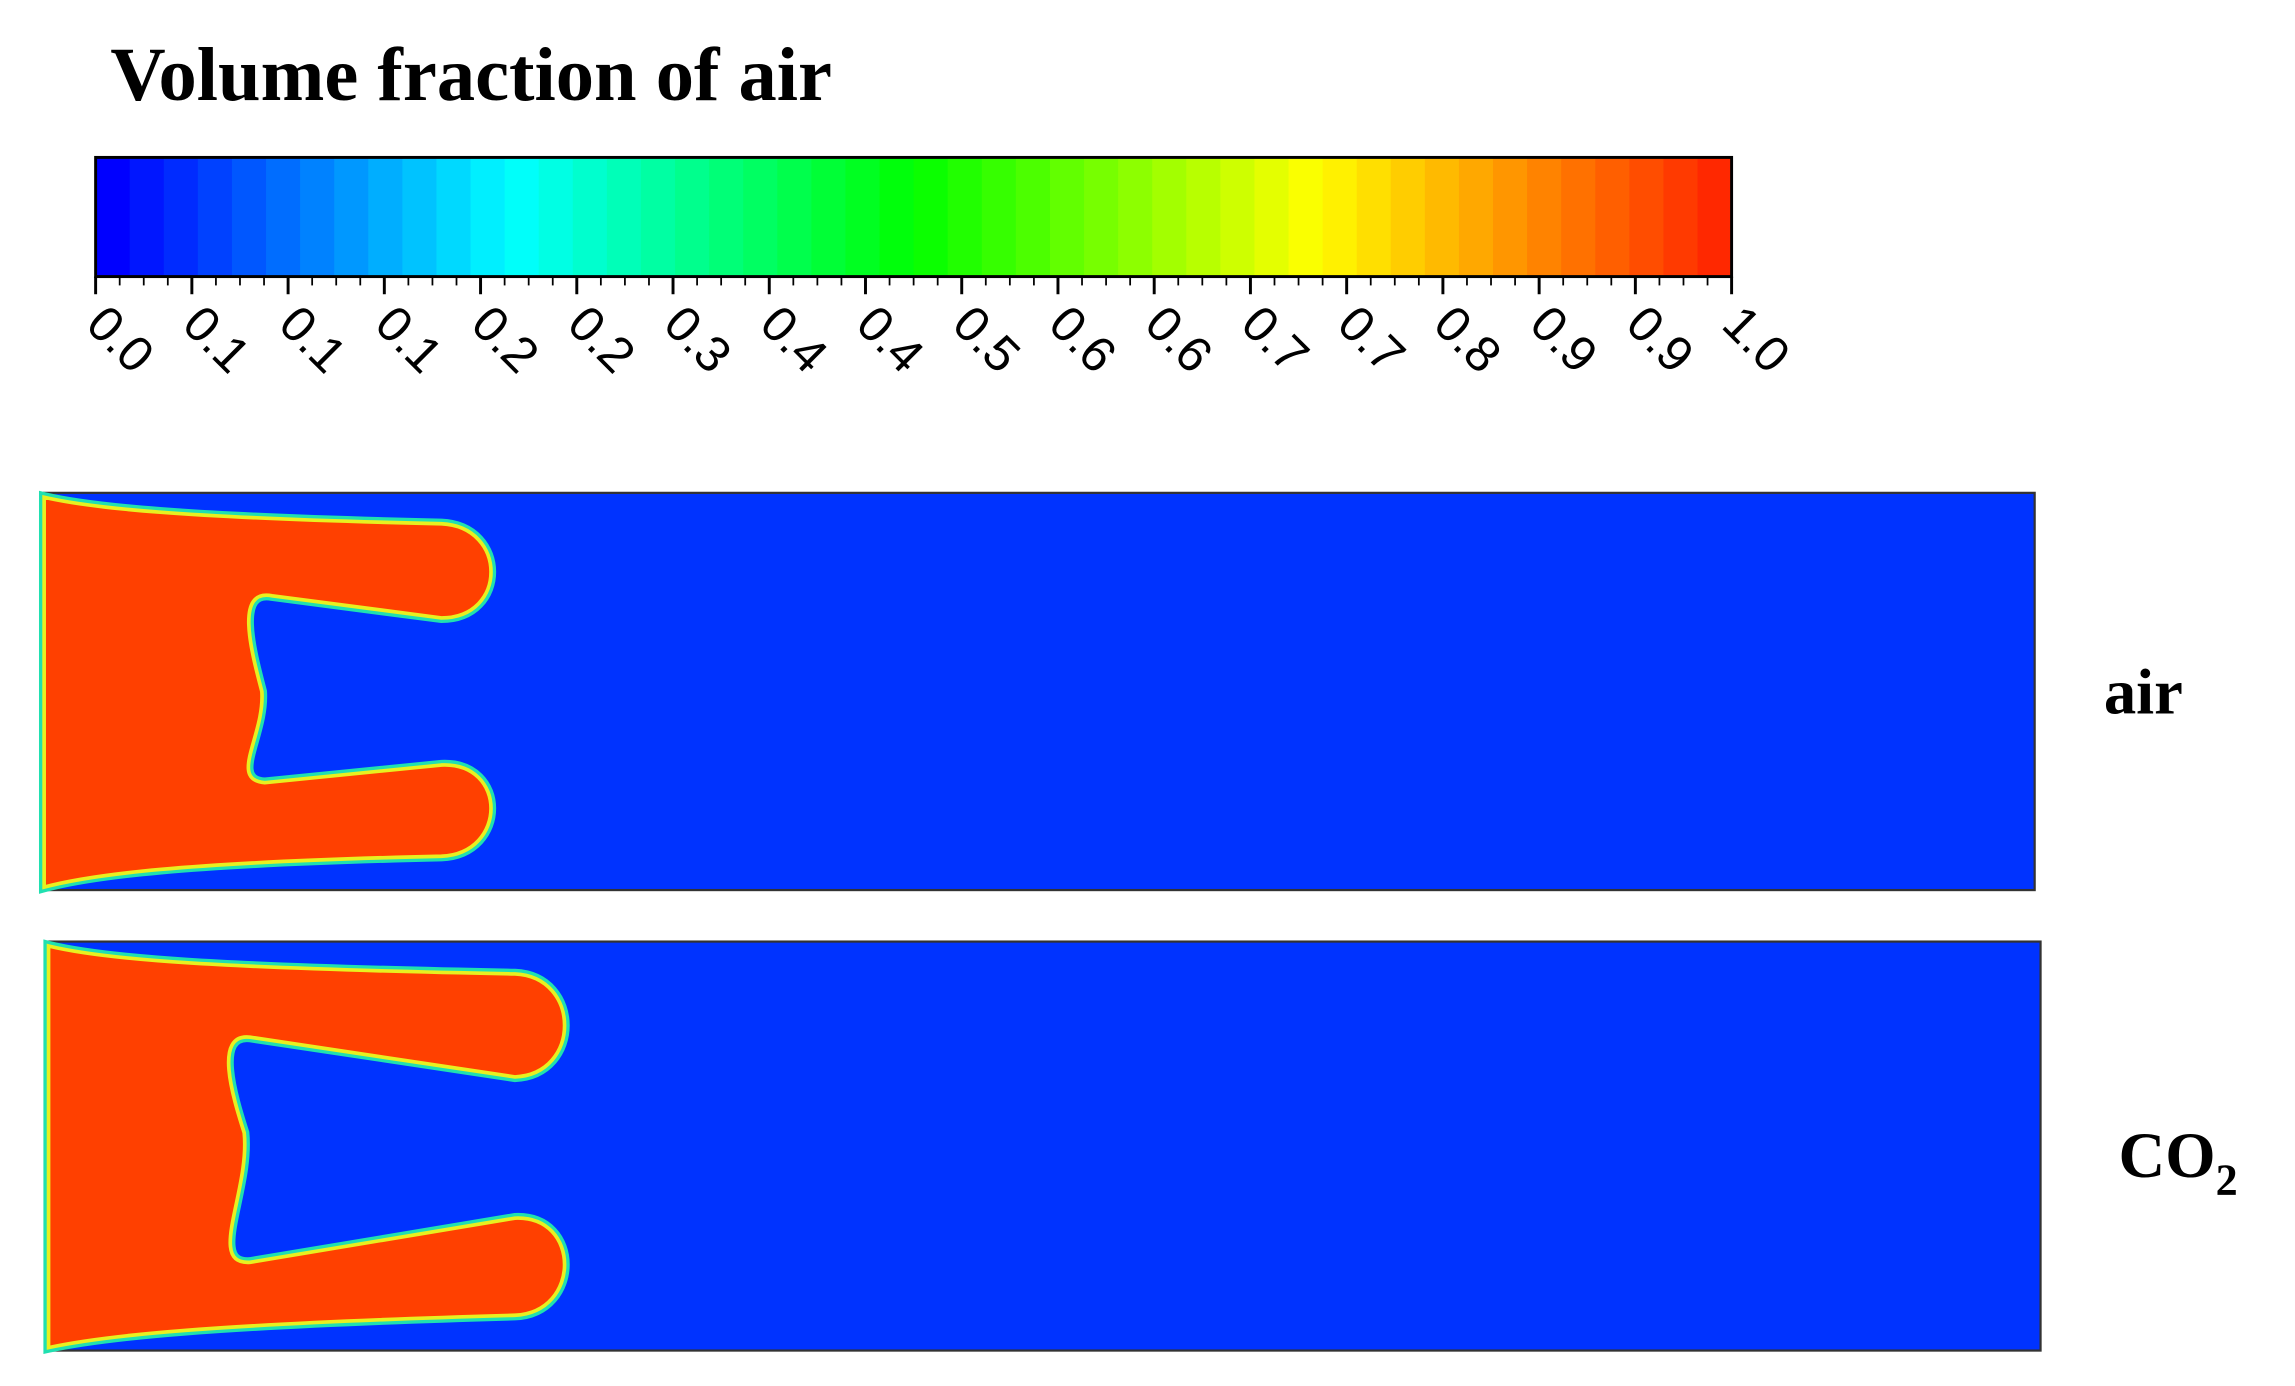  I want to click on tick-label: 0.0, so click(120, 339).